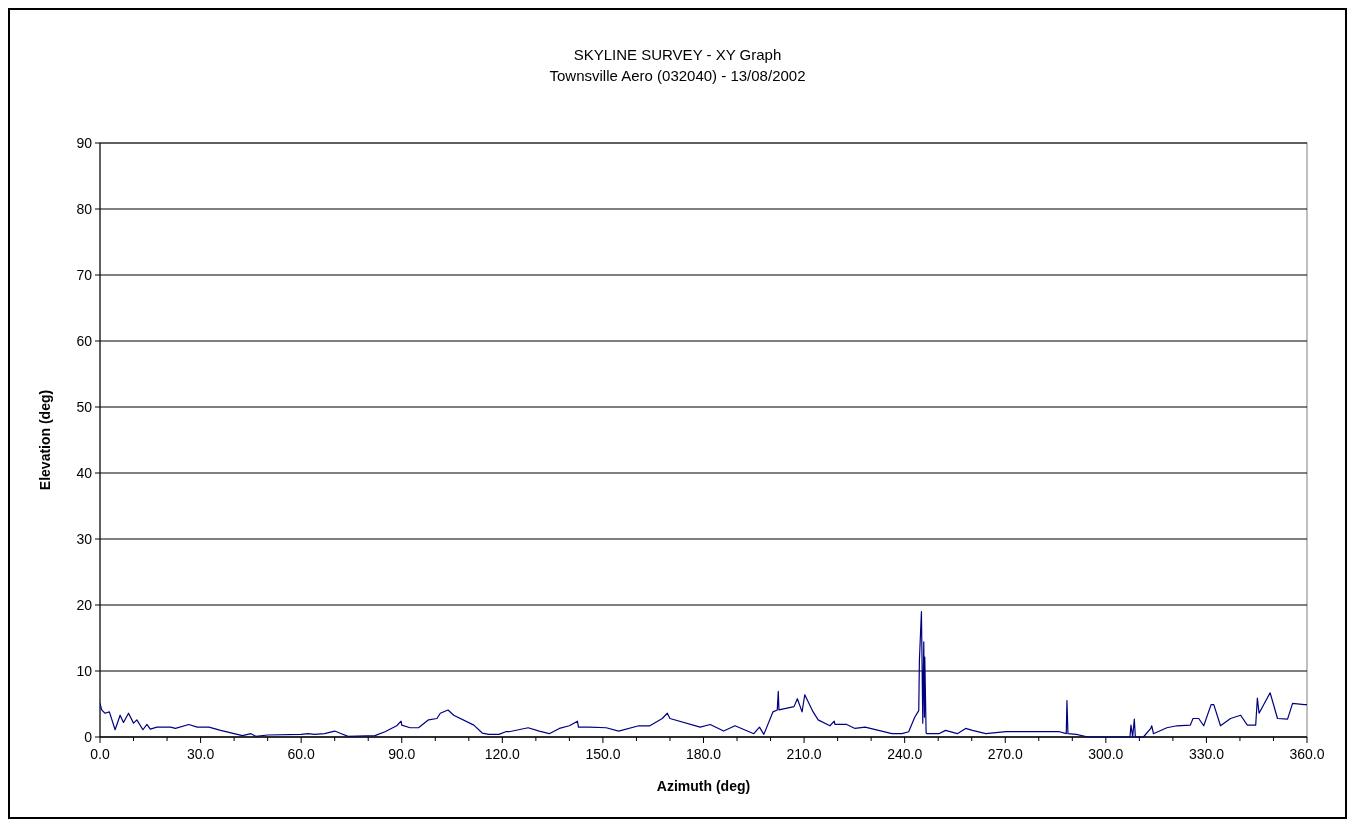  What do you see at coordinates (1005, 754) in the screenshot?
I see `x-tick-label: 270.0` at bounding box center [1005, 754].